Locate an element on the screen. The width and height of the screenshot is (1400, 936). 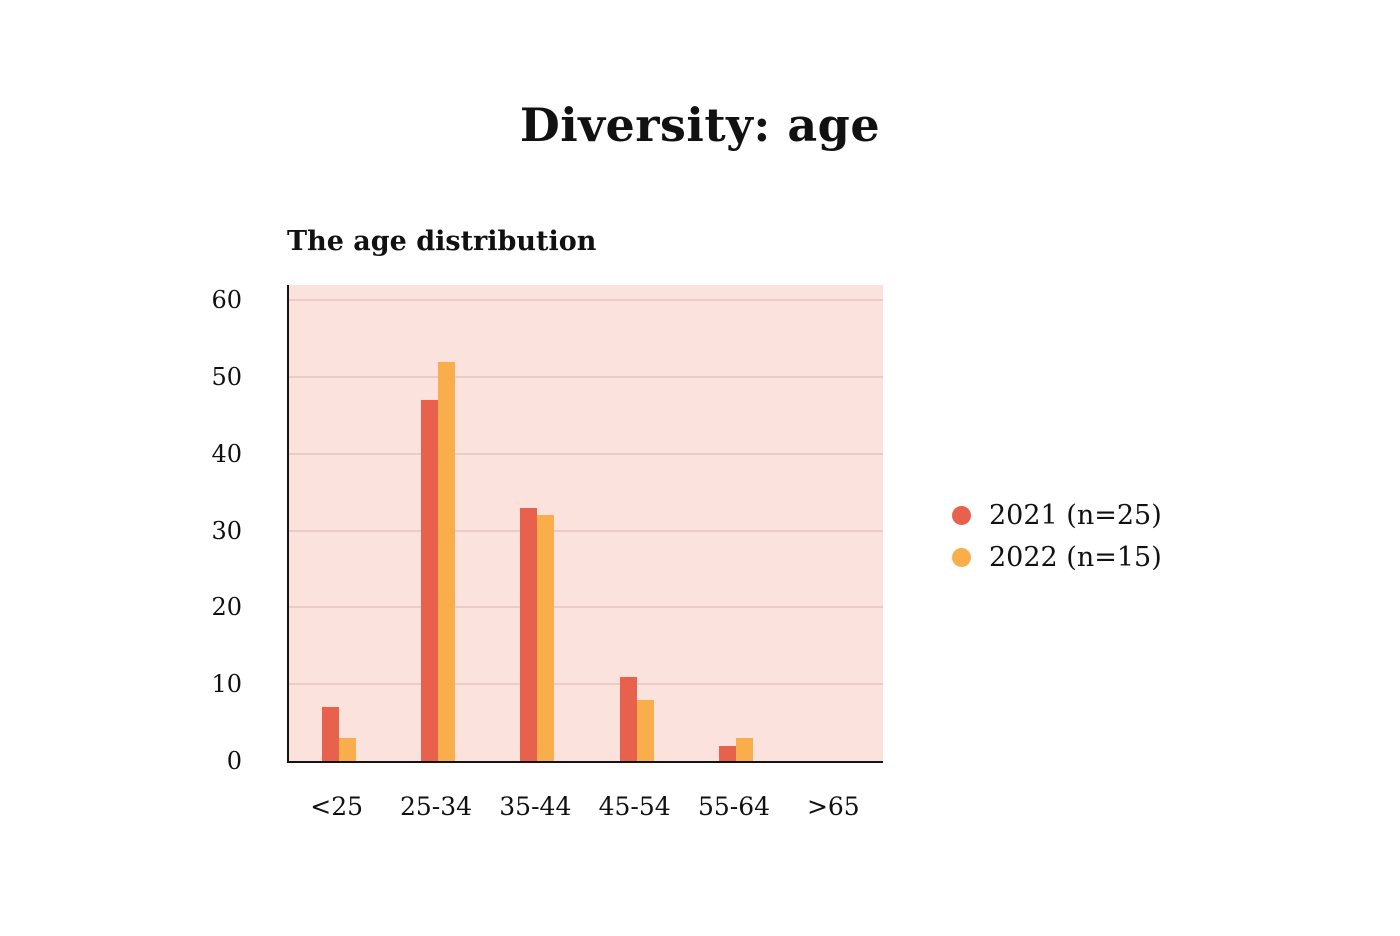
y-tick-label: 50 is located at coordinates (226, 377).